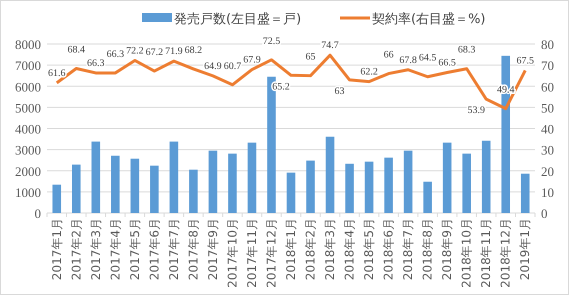 Image resolution: width=569 pixels, height=295 pixels. What do you see at coordinates (339, 91) in the screenshot?
I see `data-label: 63` at bounding box center [339, 91].